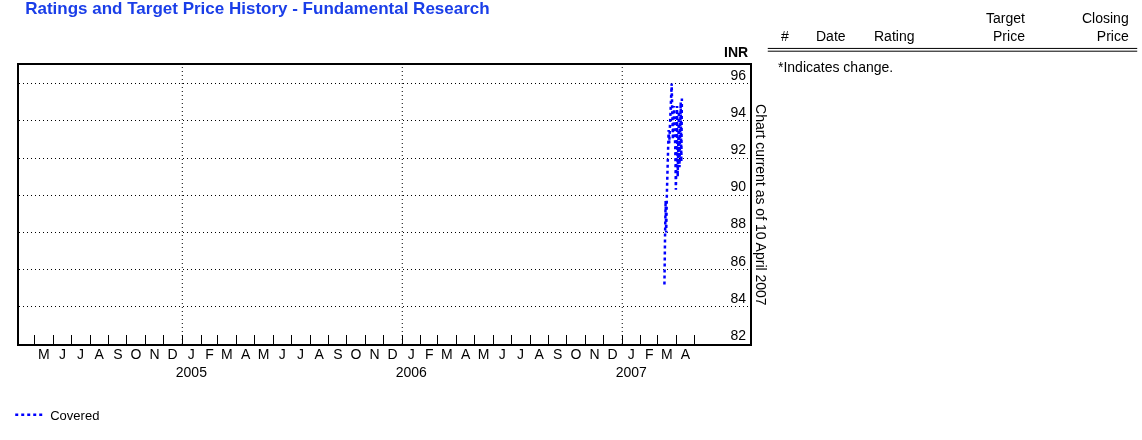 The height and width of the screenshot is (440, 1142). I want to click on y-axis-title: INR, so click(736, 52).